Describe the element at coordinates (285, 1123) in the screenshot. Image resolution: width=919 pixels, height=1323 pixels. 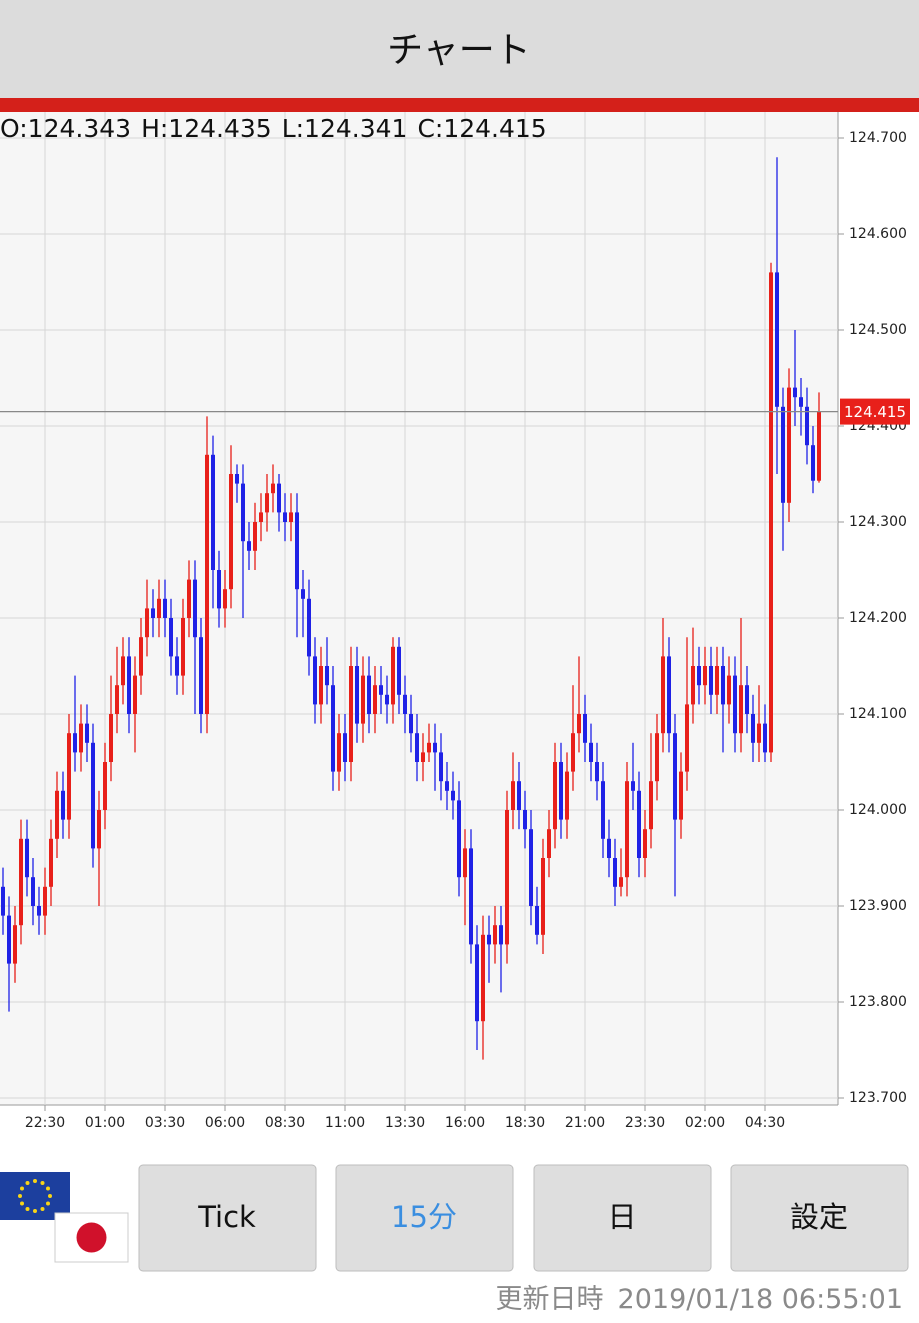
I see `x-tick-label: 08:30` at that location.